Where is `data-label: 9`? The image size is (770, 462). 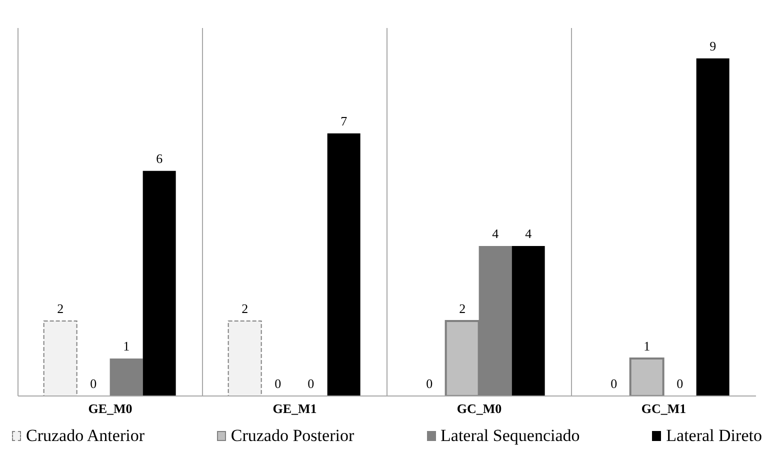 data-label: 9 is located at coordinates (713, 46).